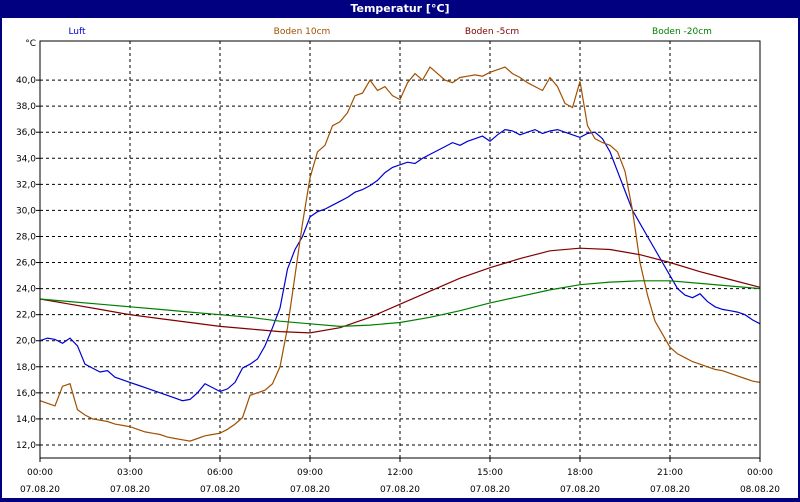  What do you see at coordinates (26, 316) in the screenshot?
I see `y-tick-label: 22,0` at bounding box center [26, 316].